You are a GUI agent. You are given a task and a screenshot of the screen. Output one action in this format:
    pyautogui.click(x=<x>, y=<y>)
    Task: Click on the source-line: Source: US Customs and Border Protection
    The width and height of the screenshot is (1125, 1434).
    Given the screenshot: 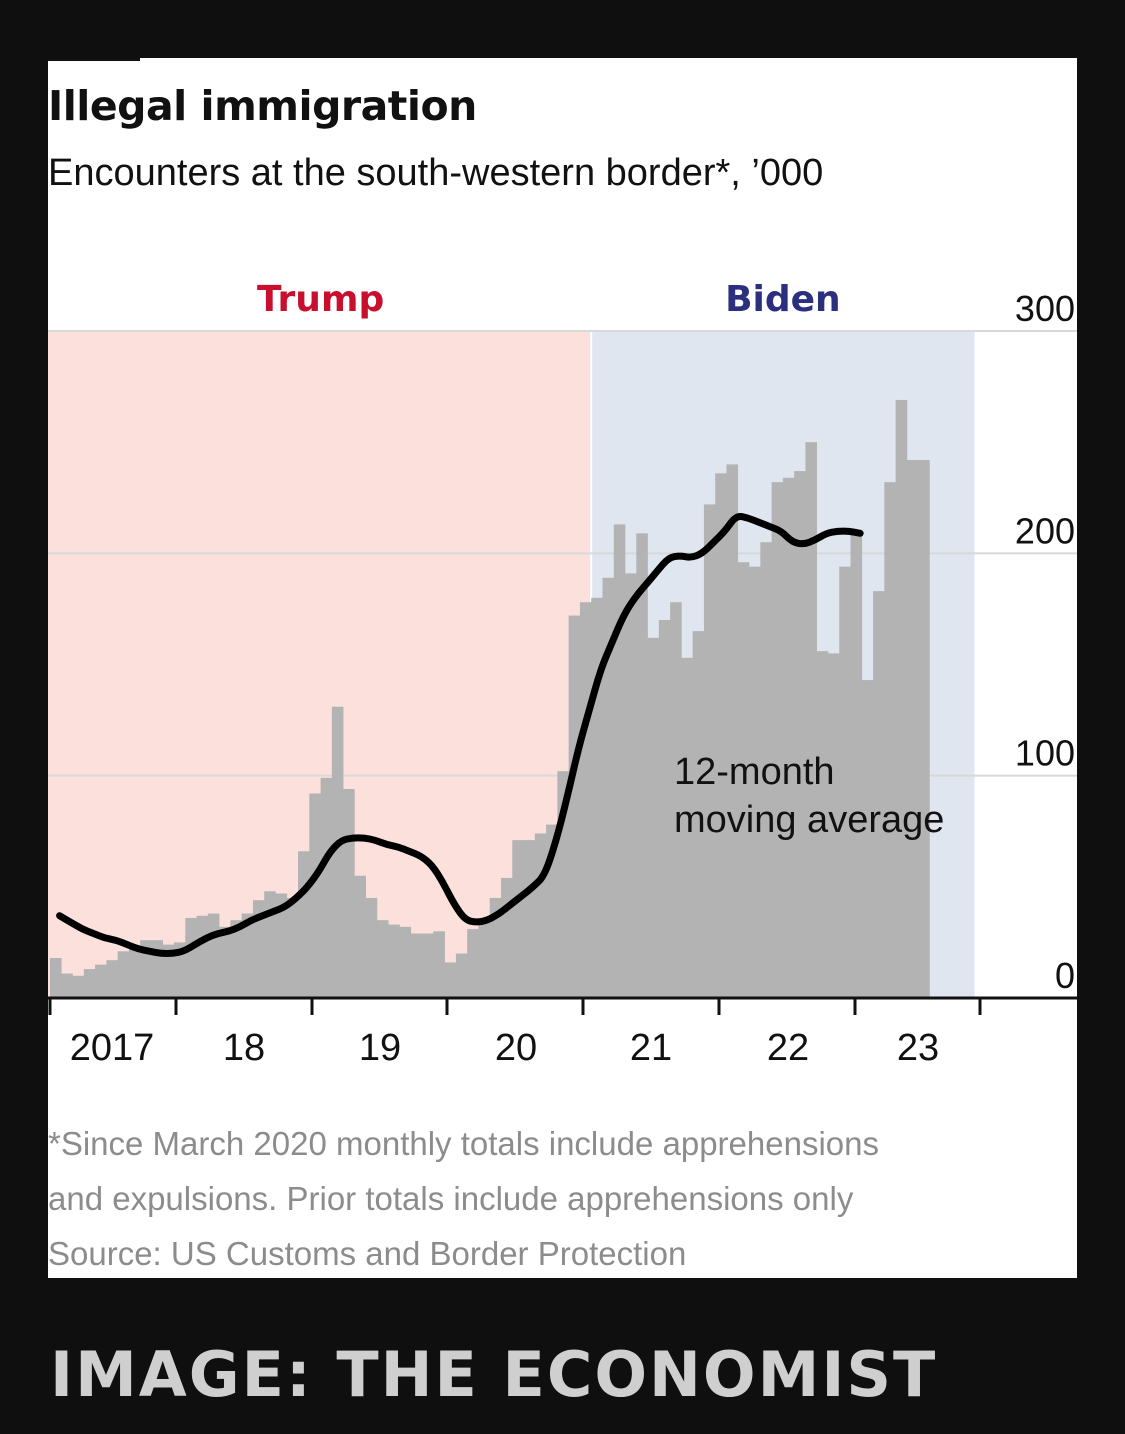 What is the action you would take?
    pyautogui.click(x=367, y=1253)
    